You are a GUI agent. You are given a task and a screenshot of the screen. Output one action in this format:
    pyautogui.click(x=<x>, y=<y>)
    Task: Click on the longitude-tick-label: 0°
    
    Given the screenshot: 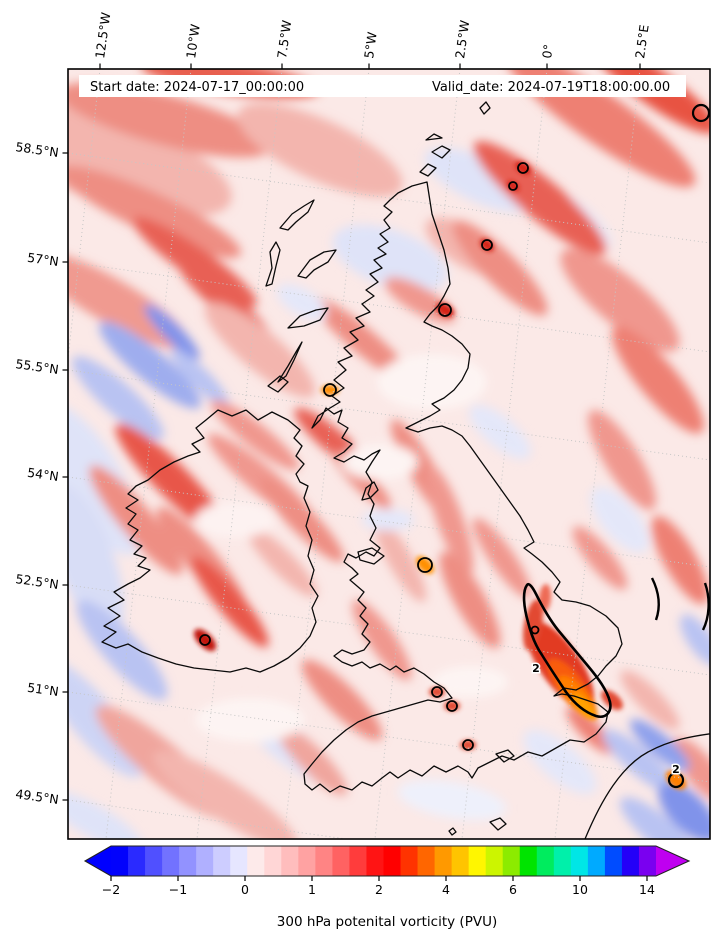 What is the action you would take?
    pyautogui.click(x=547, y=51)
    